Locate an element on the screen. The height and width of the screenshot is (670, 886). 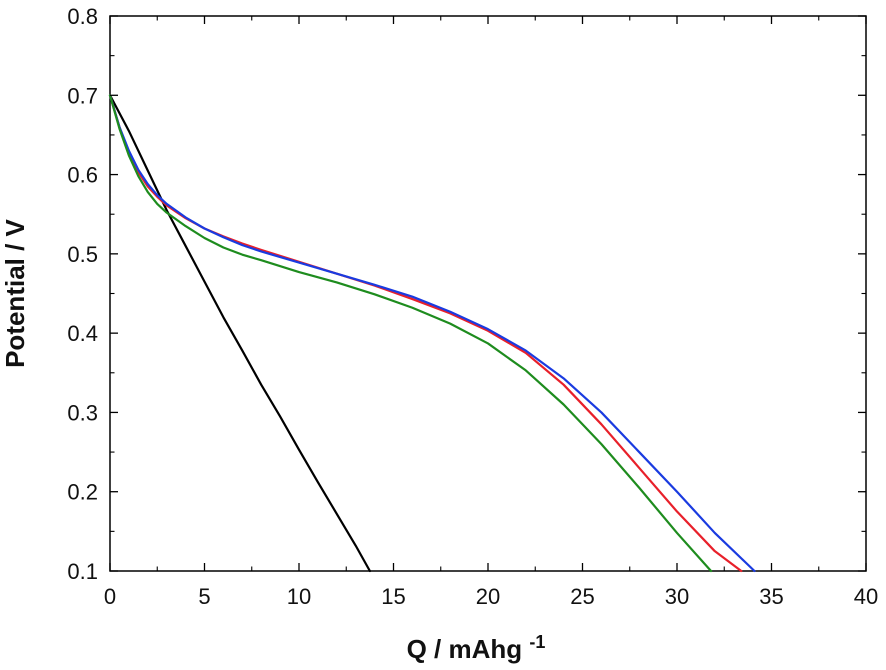
x-tick-label: 10 is located at coordinates (299, 596).